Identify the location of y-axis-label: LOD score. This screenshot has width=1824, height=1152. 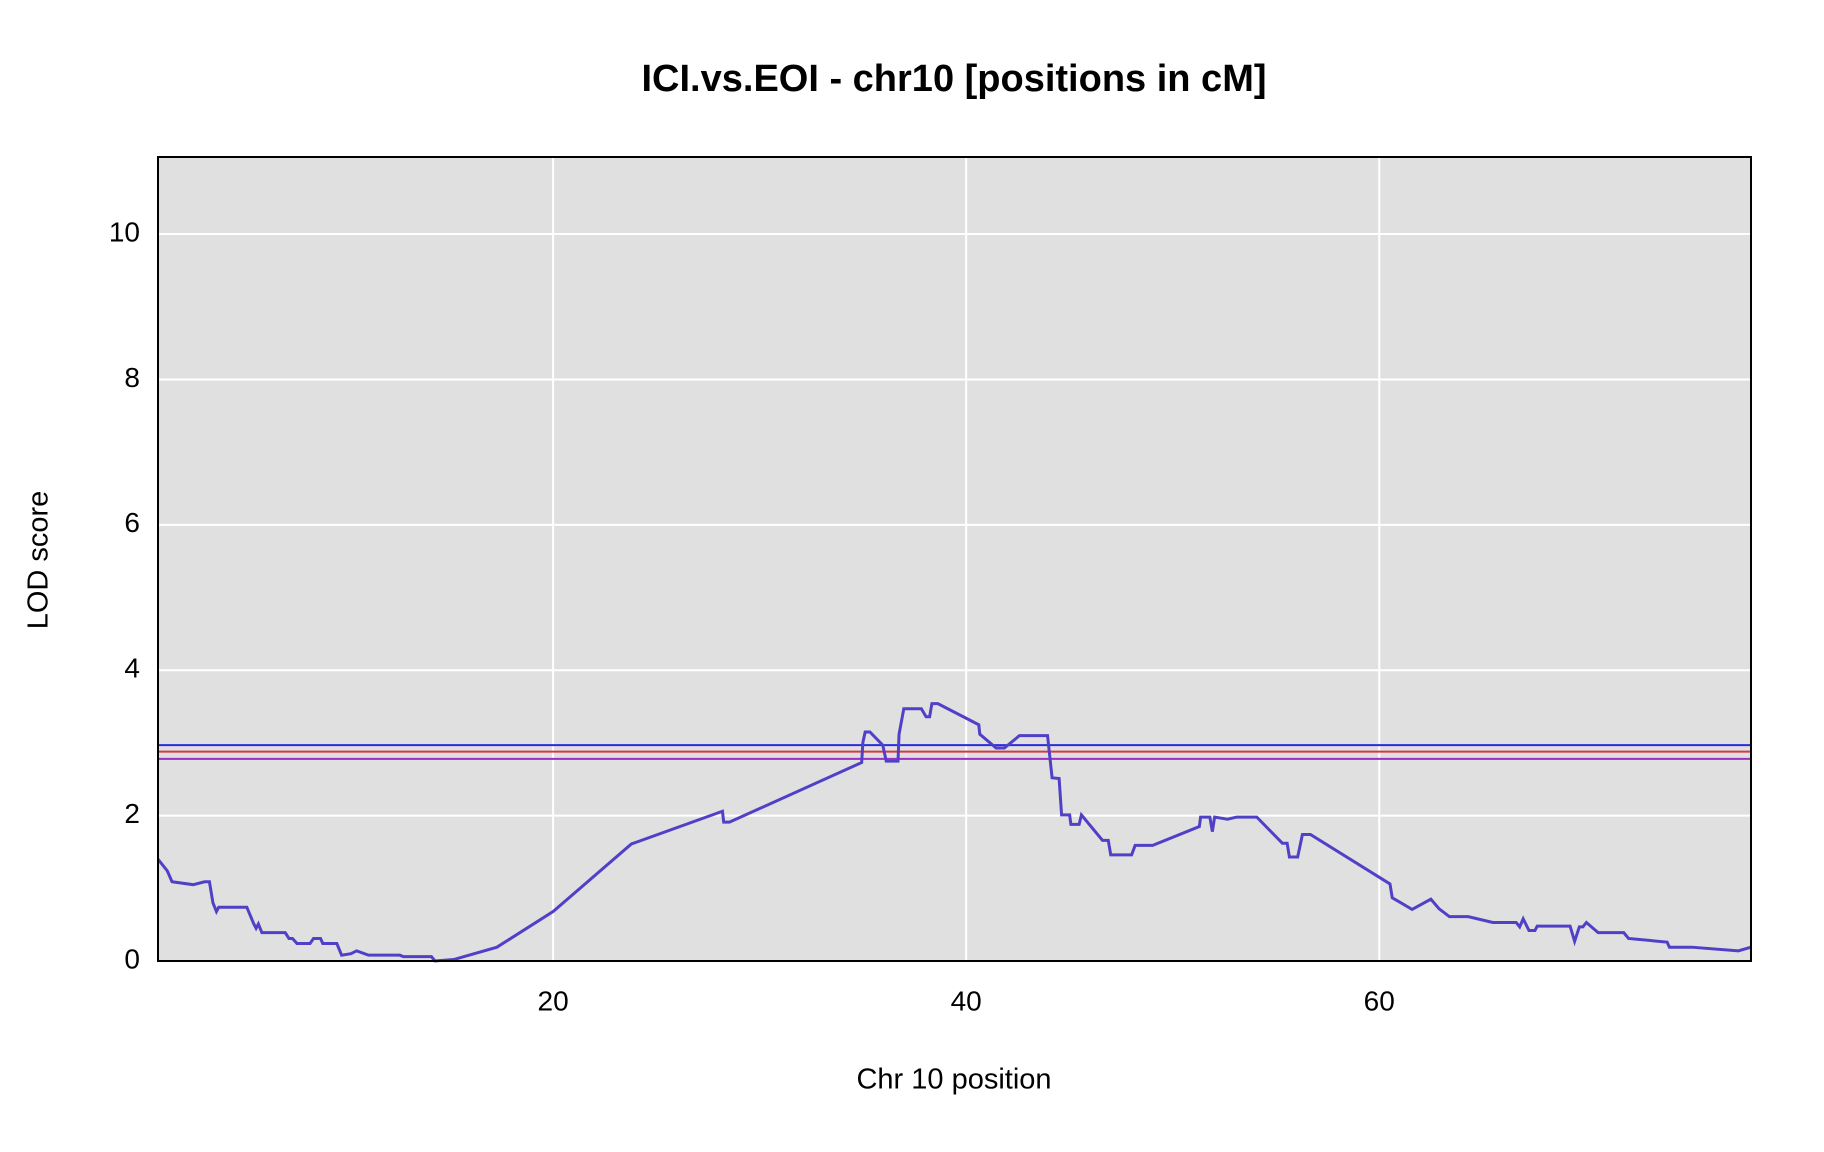
(39, 560).